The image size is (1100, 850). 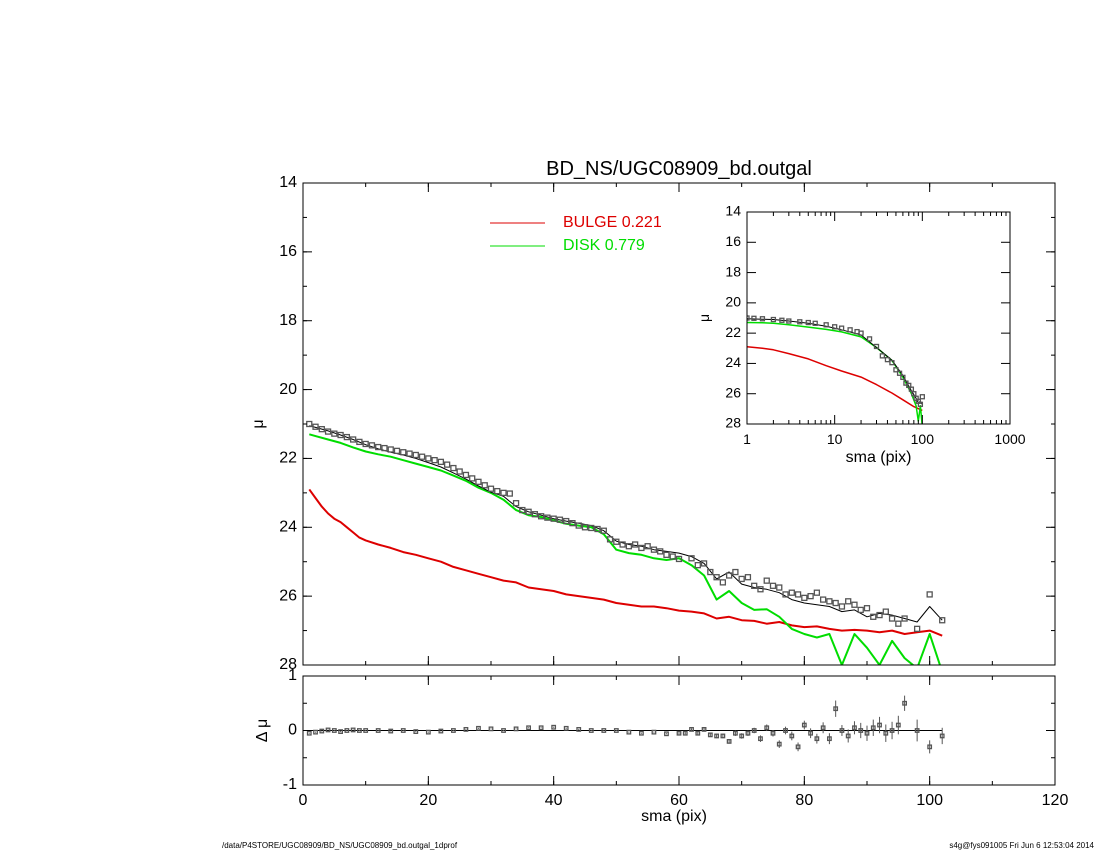 I want to click on inset-x-tick-label: 100, so click(x=923, y=439).